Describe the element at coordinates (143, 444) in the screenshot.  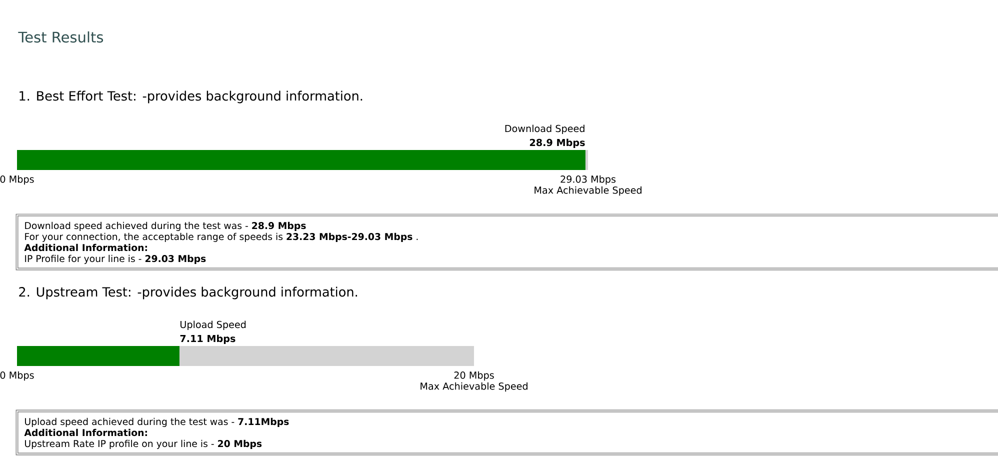
I see `text: Upstream Rate IP profile on your line is - 20 Mbps` at that location.